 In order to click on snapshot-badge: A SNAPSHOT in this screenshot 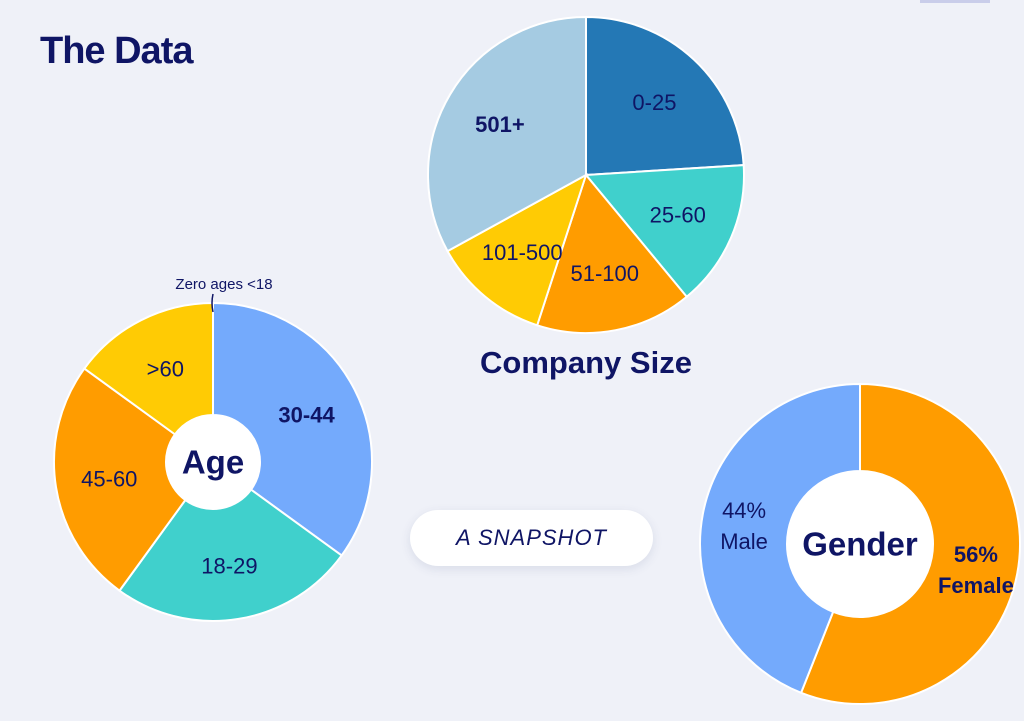, I will do `click(531, 538)`.